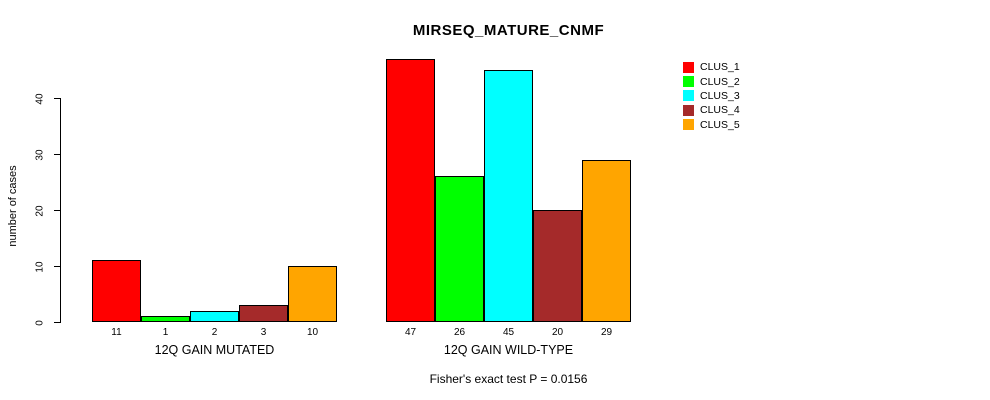  I want to click on y-tick-label: 40, so click(40, 98).